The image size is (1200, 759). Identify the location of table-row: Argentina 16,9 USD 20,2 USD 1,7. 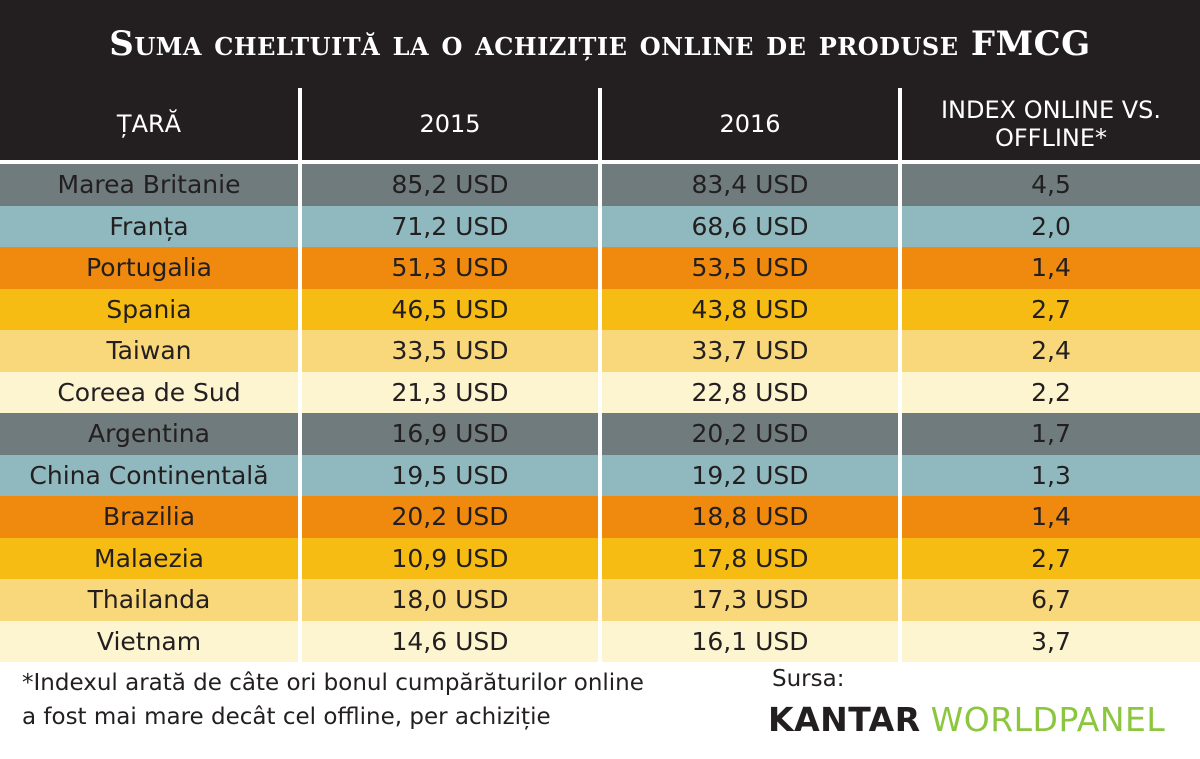
(600, 434).